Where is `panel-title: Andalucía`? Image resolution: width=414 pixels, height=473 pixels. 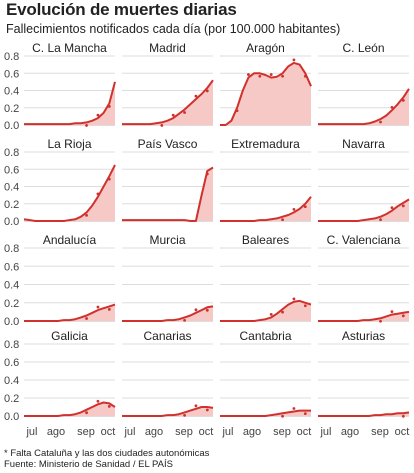 panel-title: Andalucía is located at coordinates (70, 240).